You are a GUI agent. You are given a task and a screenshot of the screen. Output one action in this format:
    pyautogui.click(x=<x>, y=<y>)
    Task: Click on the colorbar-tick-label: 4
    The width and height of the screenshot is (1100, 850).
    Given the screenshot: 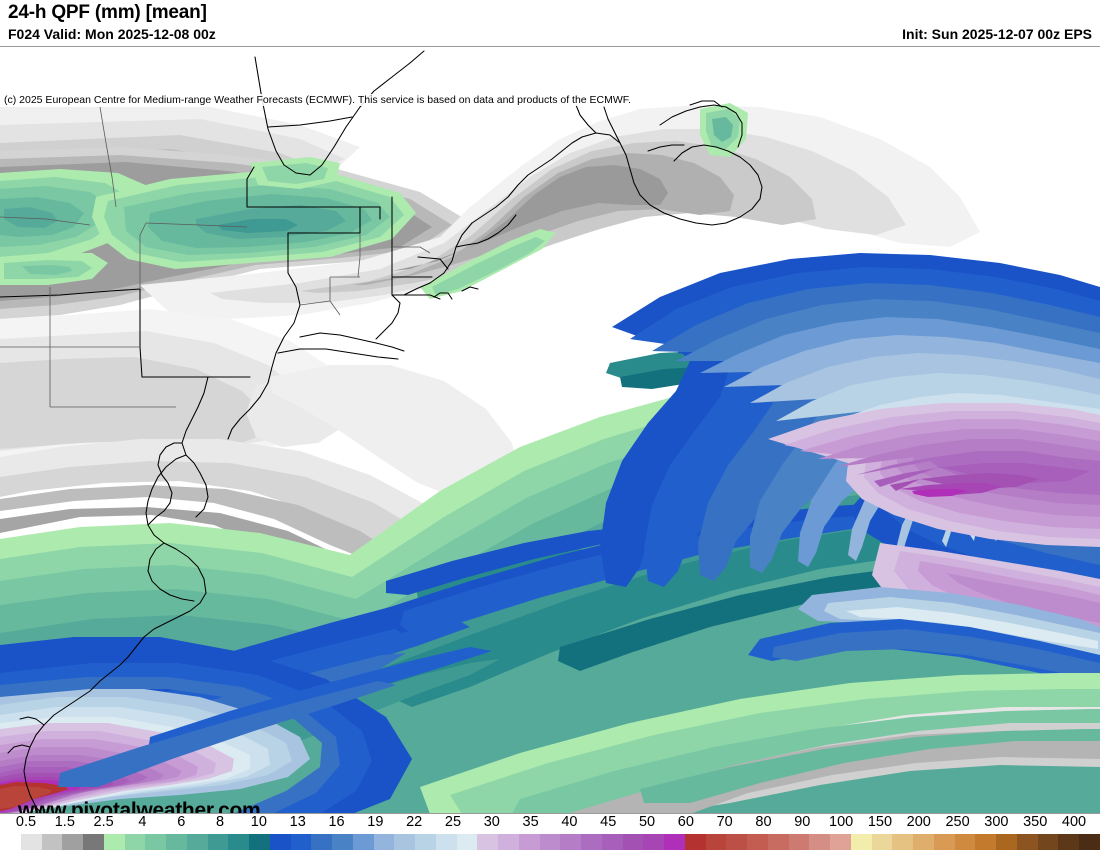 What is the action you would take?
    pyautogui.click(x=142, y=822)
    